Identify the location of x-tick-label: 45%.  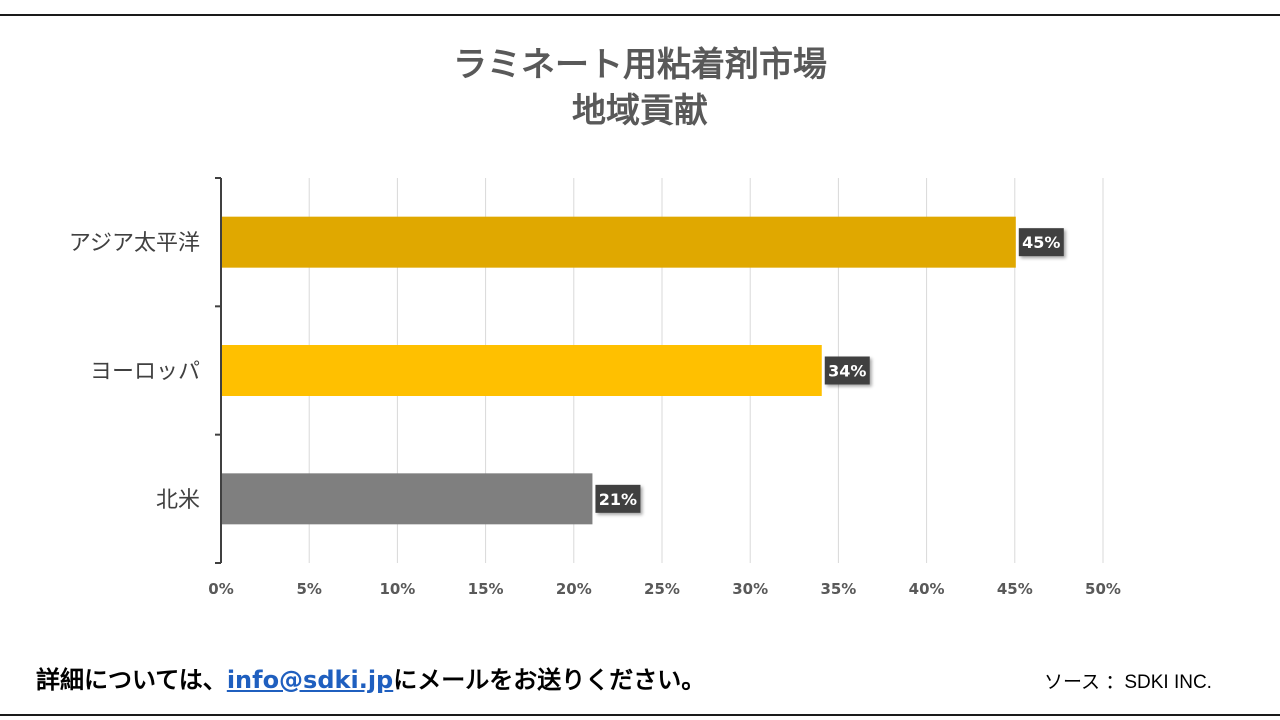
(1015, 589).